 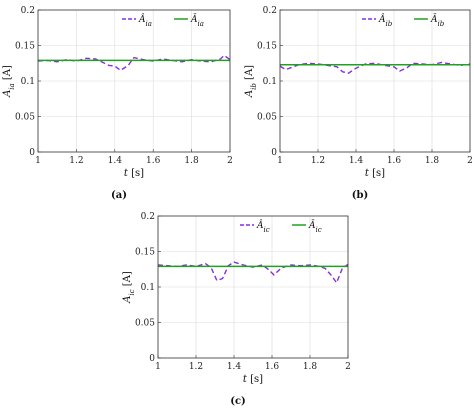 I want to click on y-axis-label: Aib [A], so click(x=251, y=81).